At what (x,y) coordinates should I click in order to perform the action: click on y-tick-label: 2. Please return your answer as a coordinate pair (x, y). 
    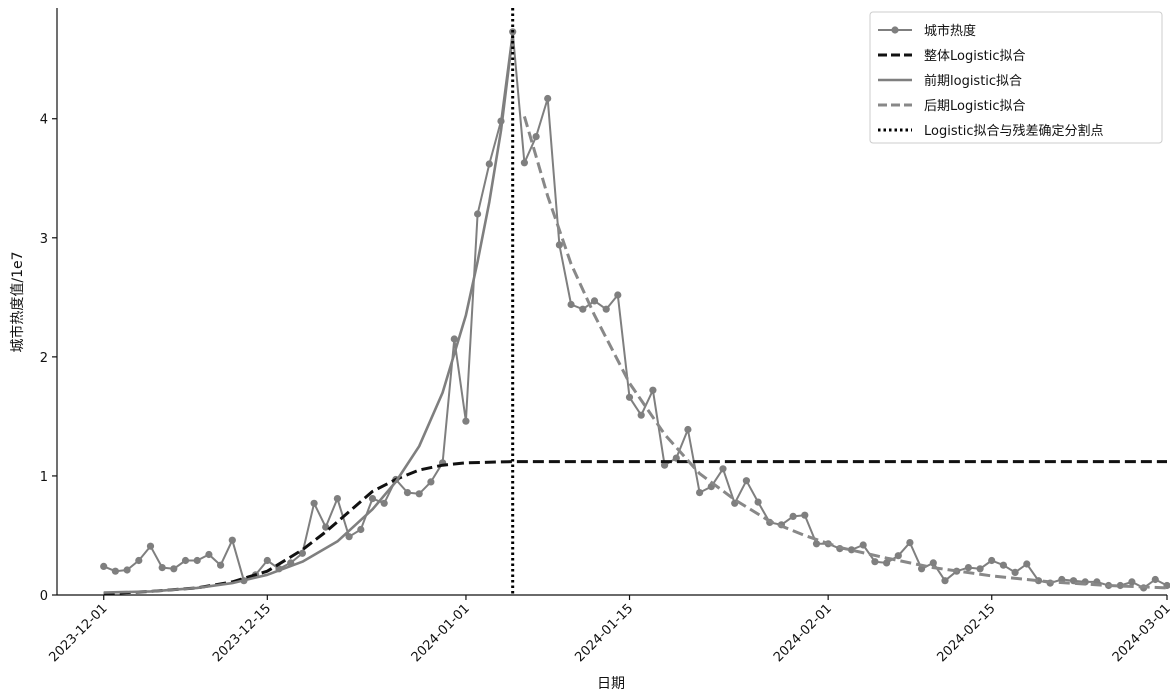
    Looking at the image, I should click on (44, 358).